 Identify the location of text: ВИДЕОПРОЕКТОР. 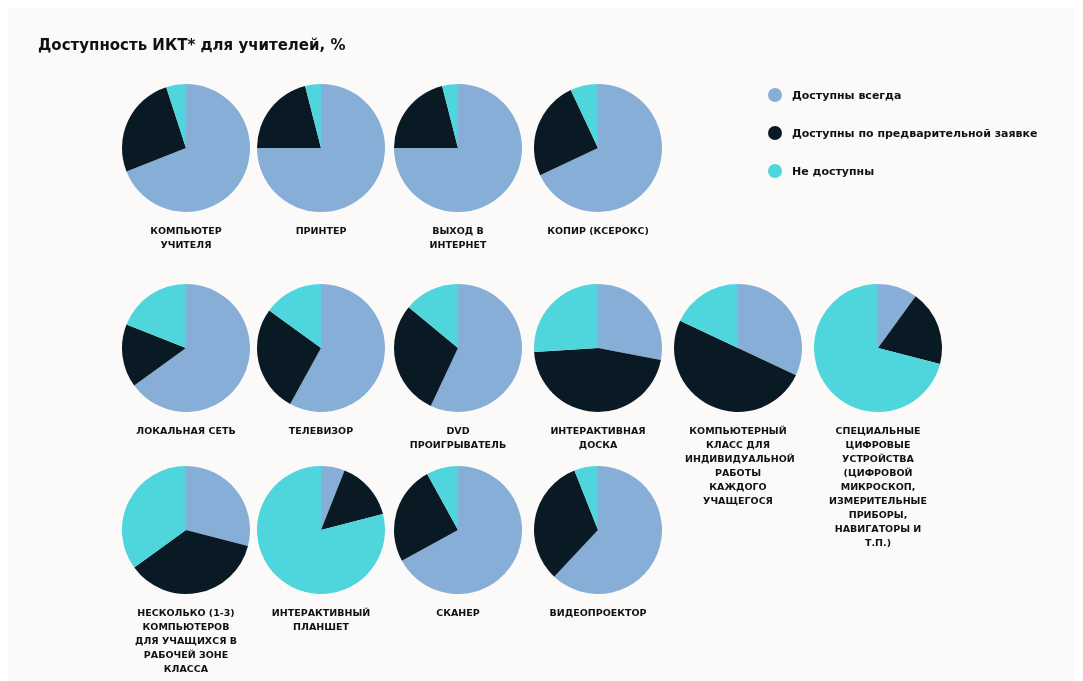
(598, 613).